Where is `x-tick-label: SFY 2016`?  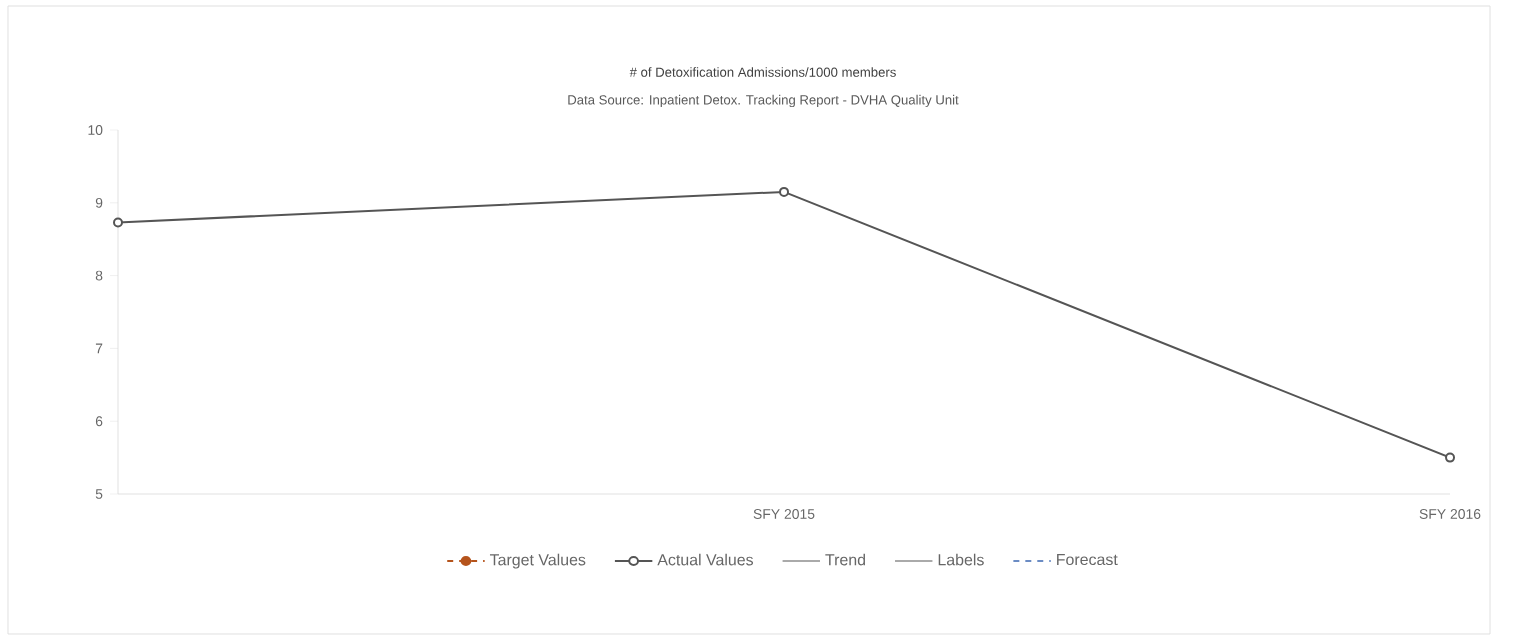 x-tick-label: SFY 2016 is located at coordinates (1450, 514).